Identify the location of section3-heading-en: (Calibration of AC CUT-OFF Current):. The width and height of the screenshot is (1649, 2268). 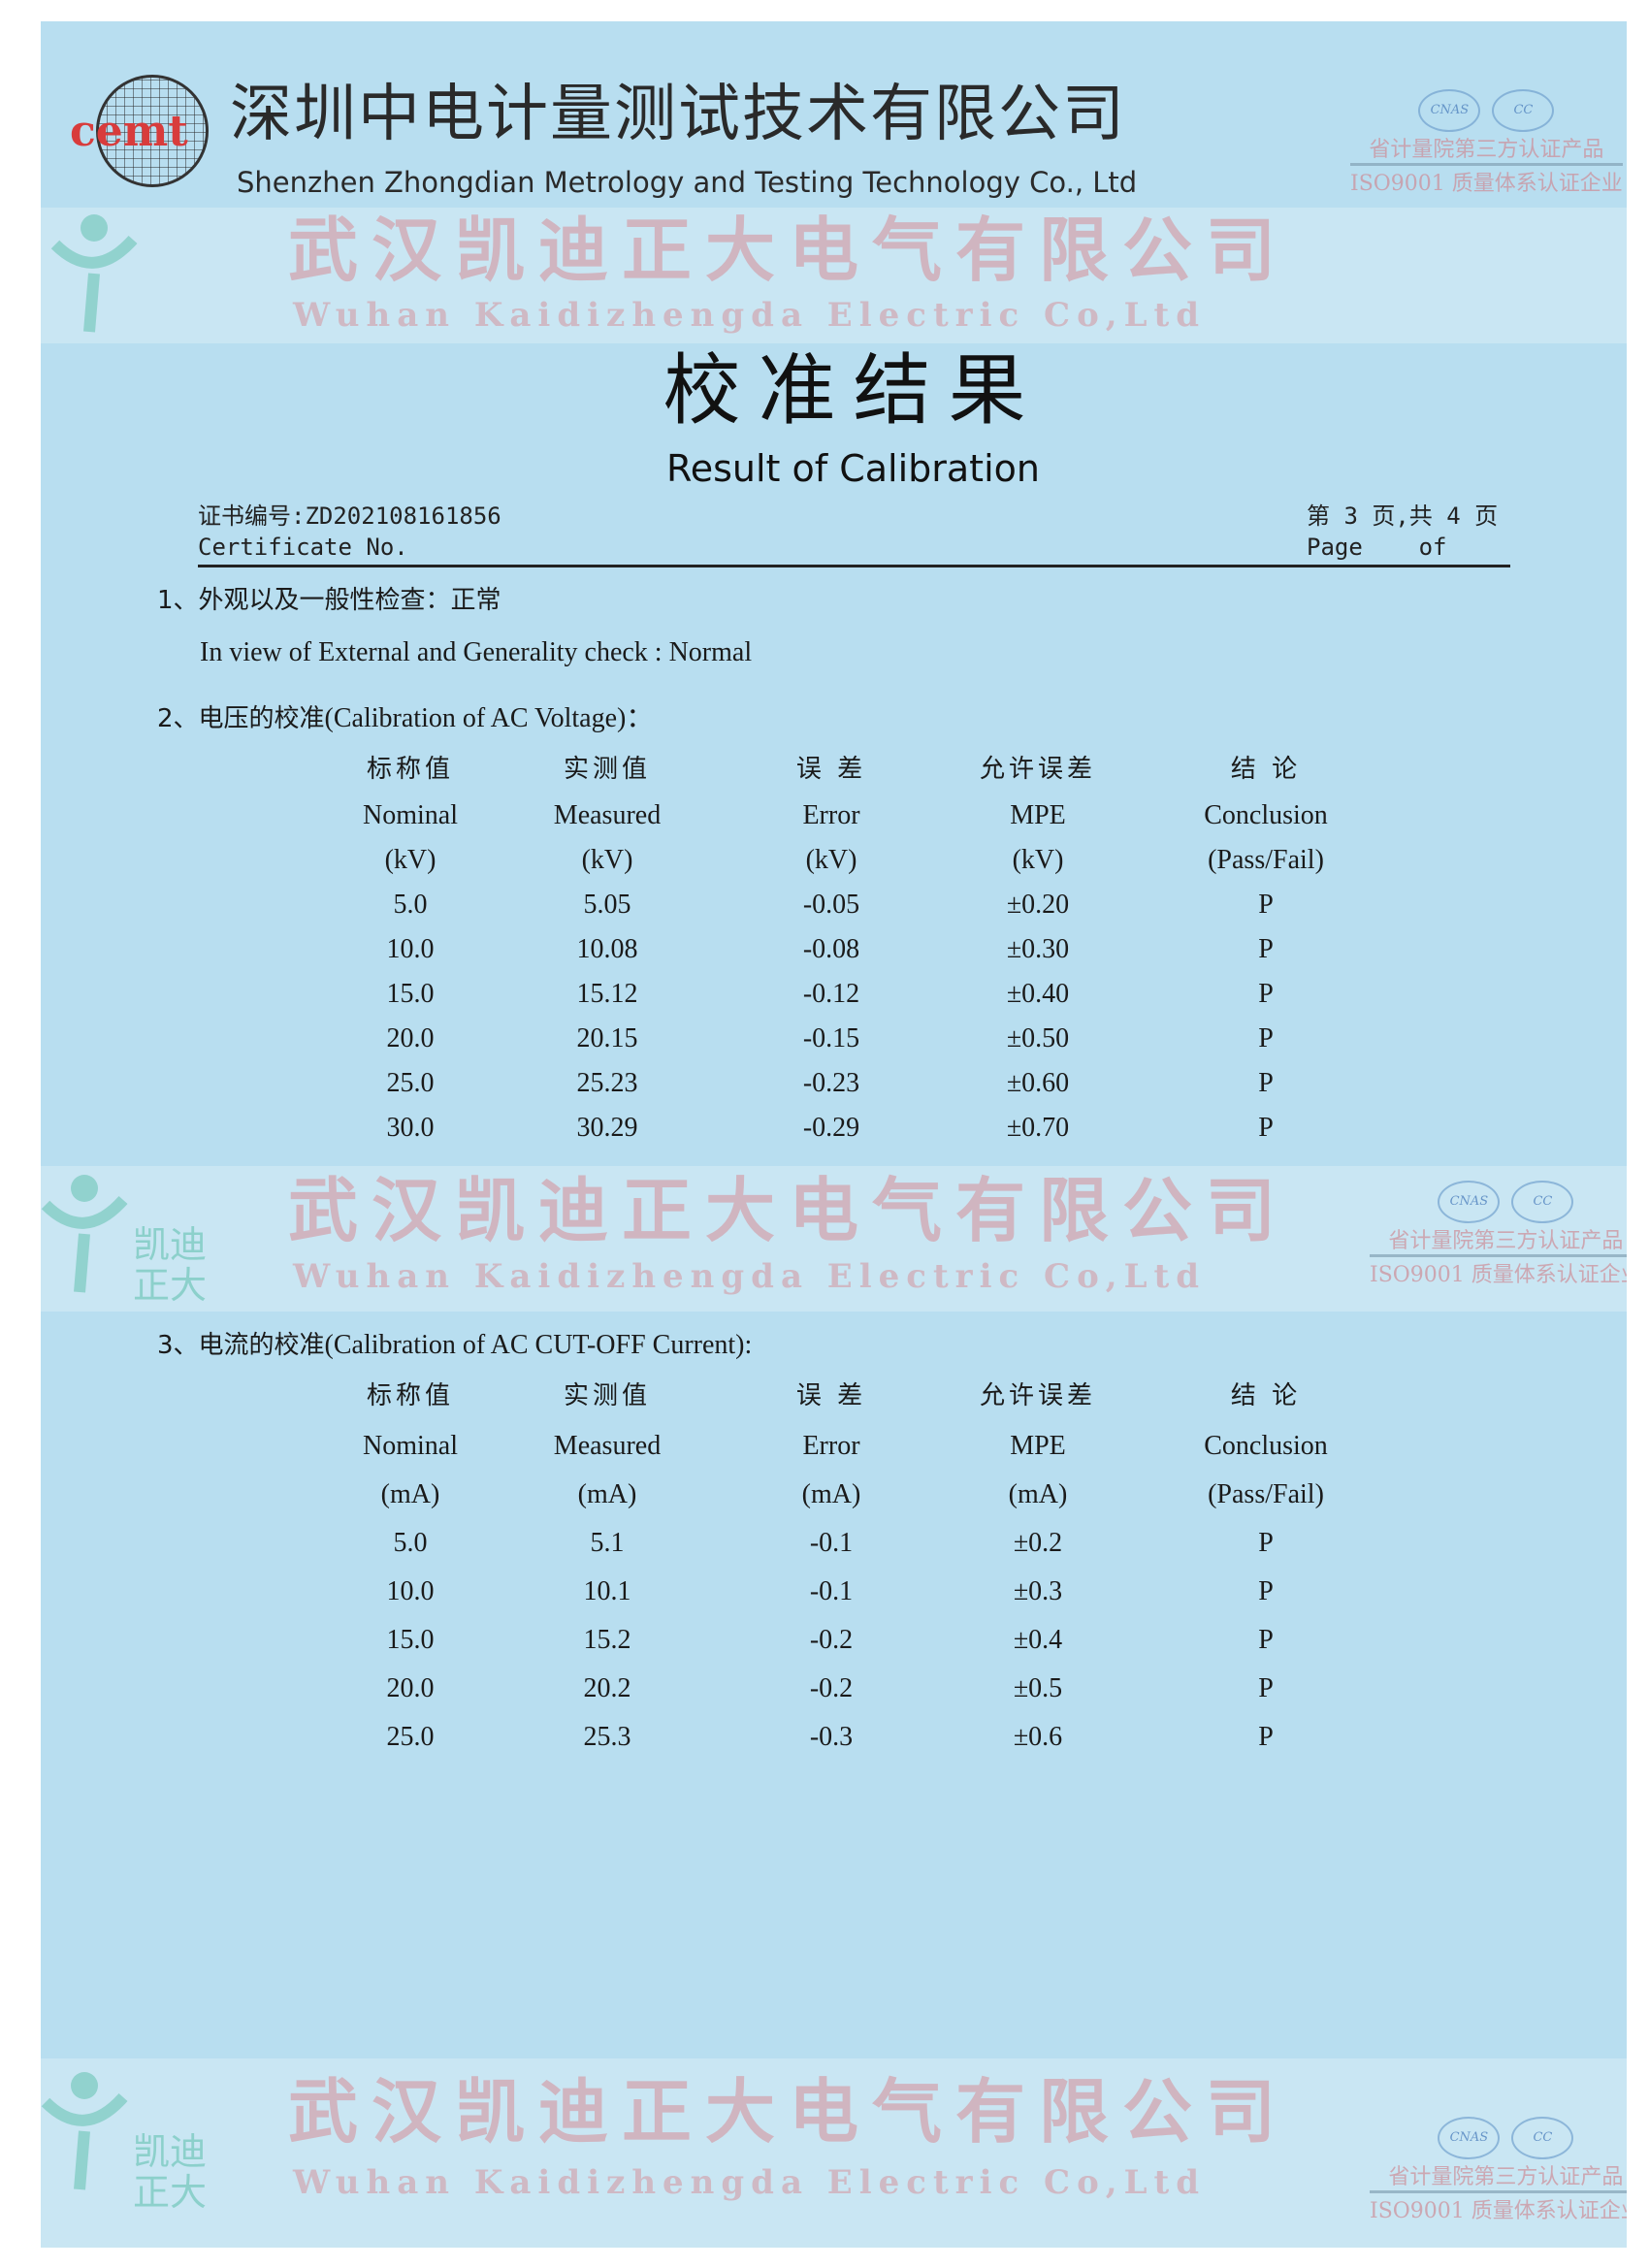
(538, 1345).